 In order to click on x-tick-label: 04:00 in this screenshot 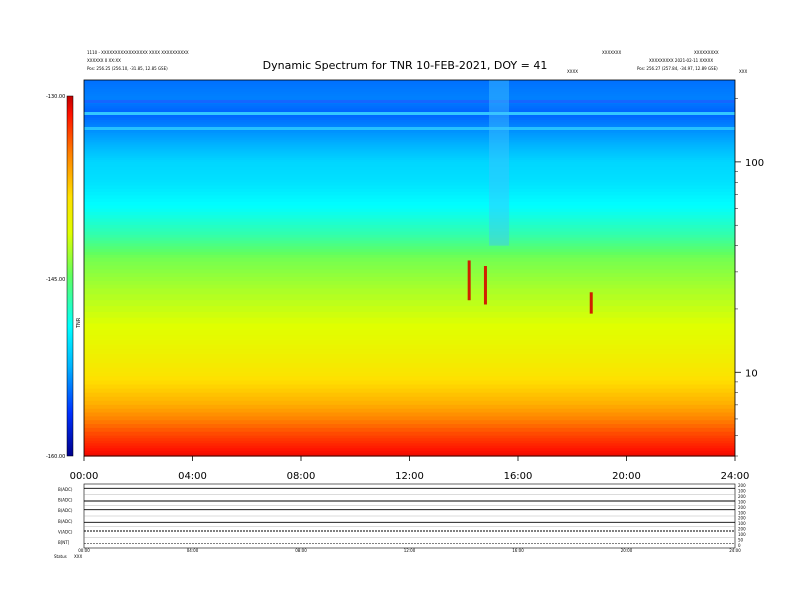, I will do `click(192, 476)`.